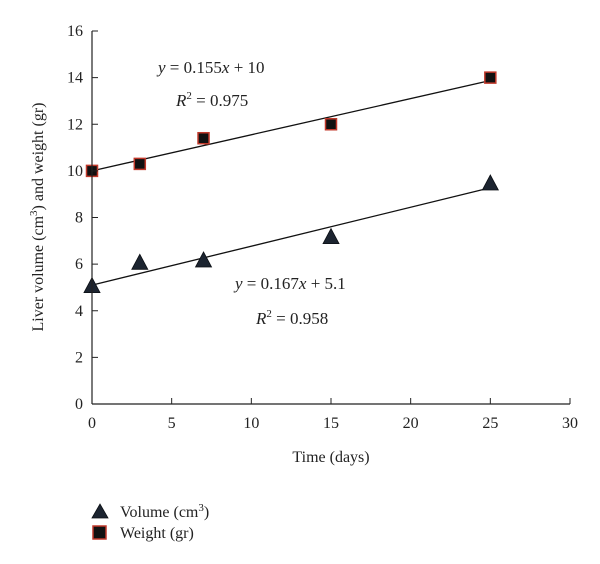 This screenshot has height=564, width=600. Describe the element at coordinates (291, 236) in the screenshot. I see `volume-fit-line` at that location.